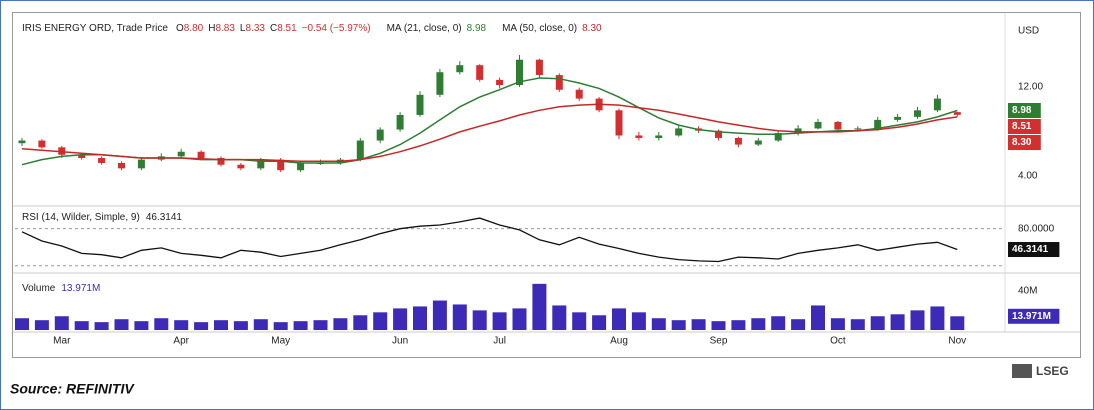 The image size is (1094, 410). What do you see at coordinates (72, 389) in the screenshot?
I see `source: Source: REFINITIV` at bounding box center [72, 389].